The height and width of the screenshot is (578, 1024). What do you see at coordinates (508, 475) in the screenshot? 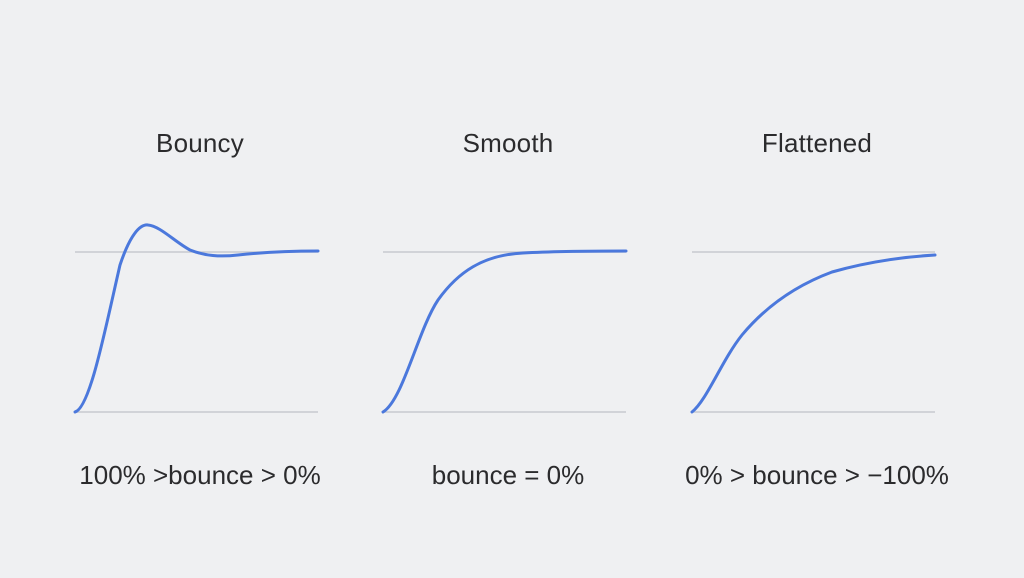
I see `panel-caption-smooth: bounce = 0%` at bounding box center [508, 475].